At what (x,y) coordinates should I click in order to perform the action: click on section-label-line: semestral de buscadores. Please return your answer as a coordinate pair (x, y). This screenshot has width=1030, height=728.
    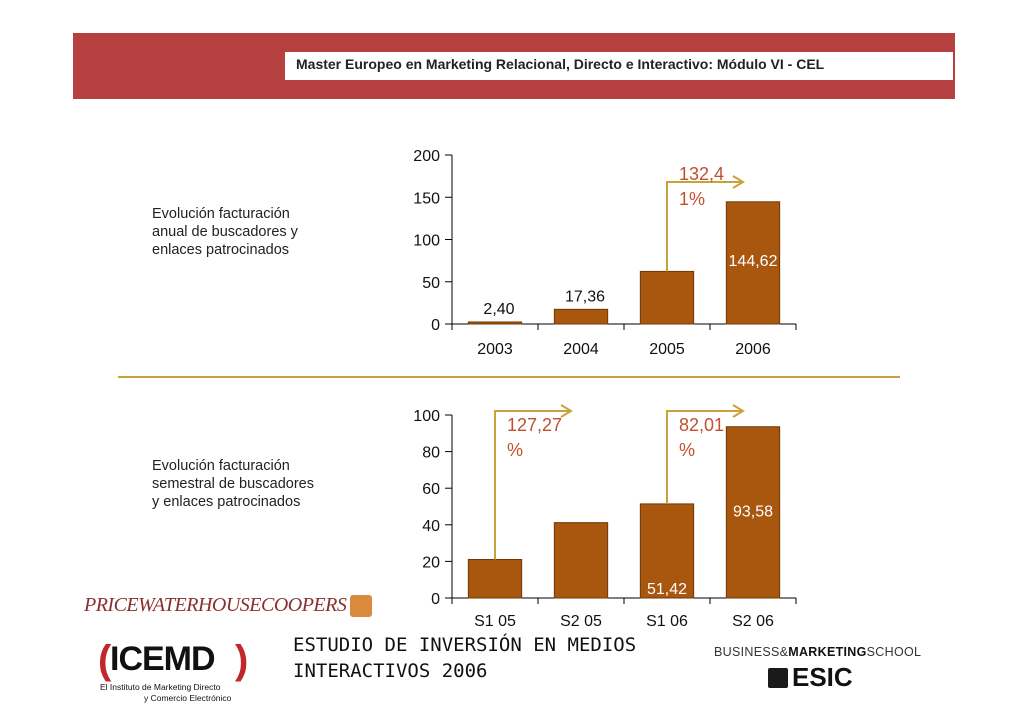
    Looking at the image, I should click on (233, 484).